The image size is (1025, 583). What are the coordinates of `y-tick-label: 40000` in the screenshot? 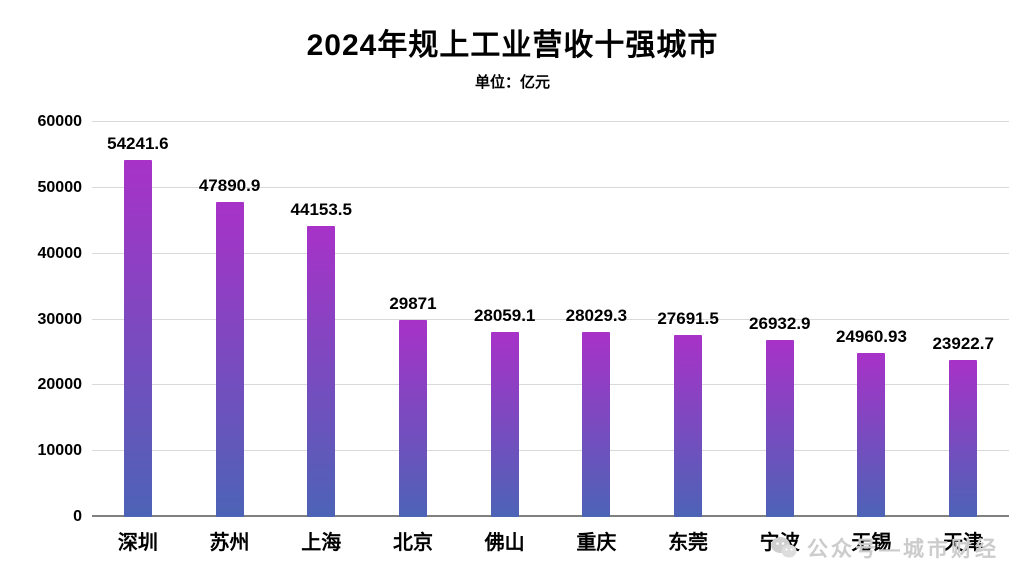 It's located at (60, 253).